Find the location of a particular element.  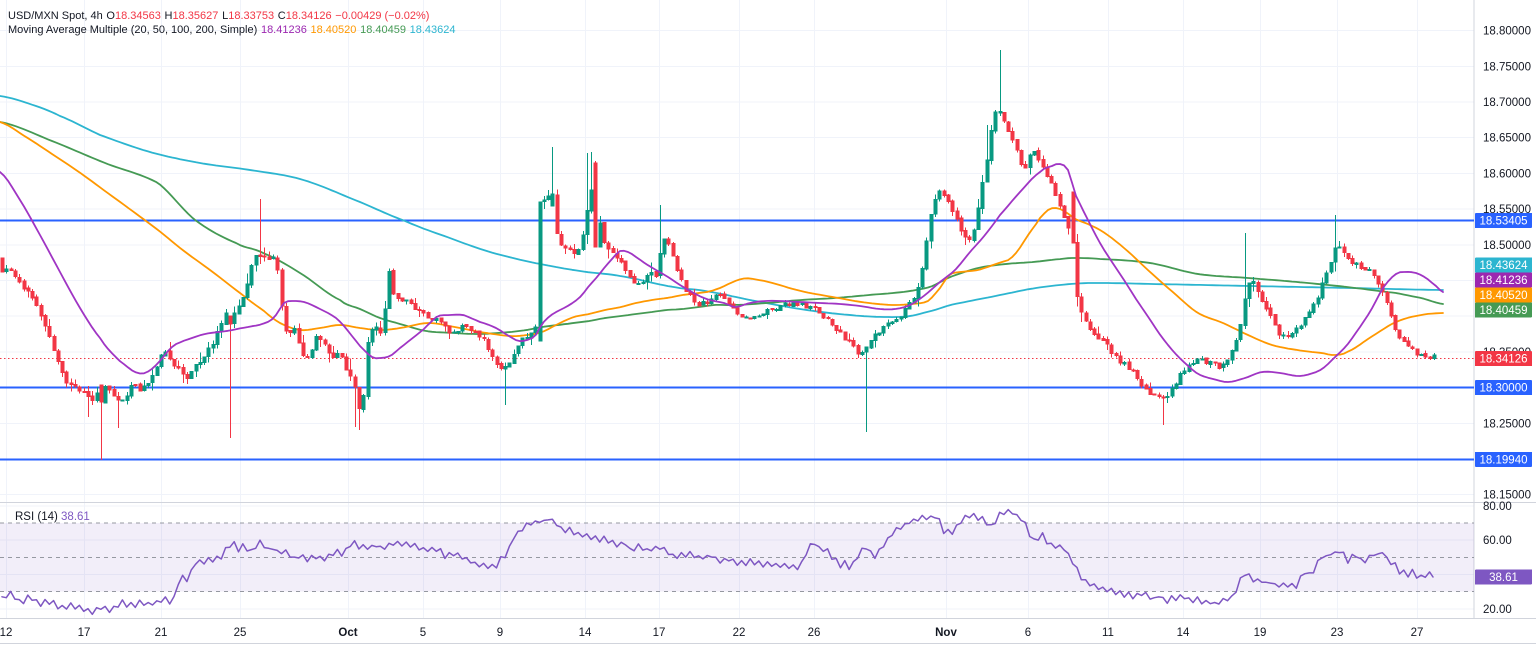

svg-text: 18.65000 is located at coordinates (1507, 139).